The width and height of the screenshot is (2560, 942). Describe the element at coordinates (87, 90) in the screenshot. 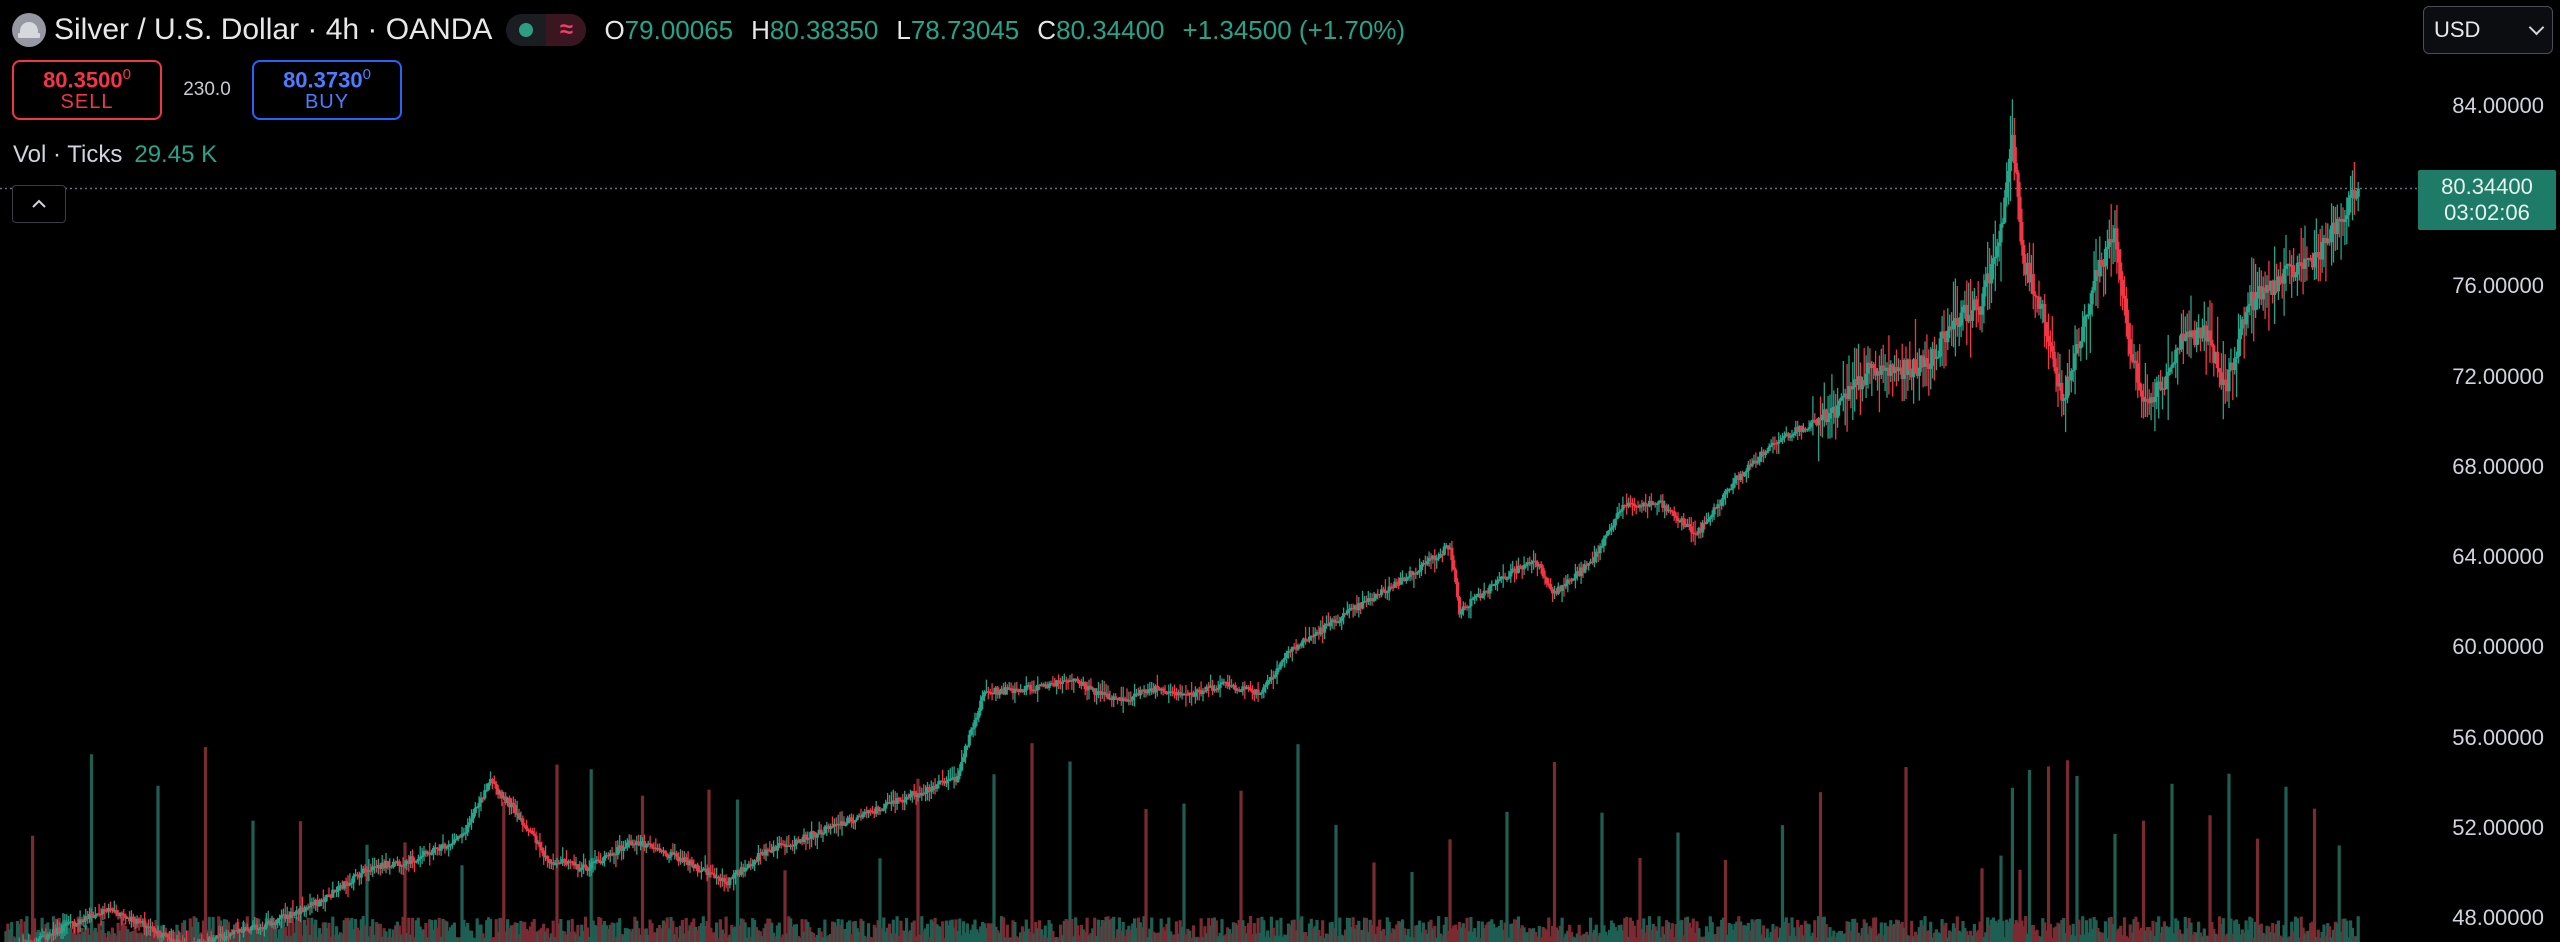

I see `sell-button: 80.35000 SELL` at that location.